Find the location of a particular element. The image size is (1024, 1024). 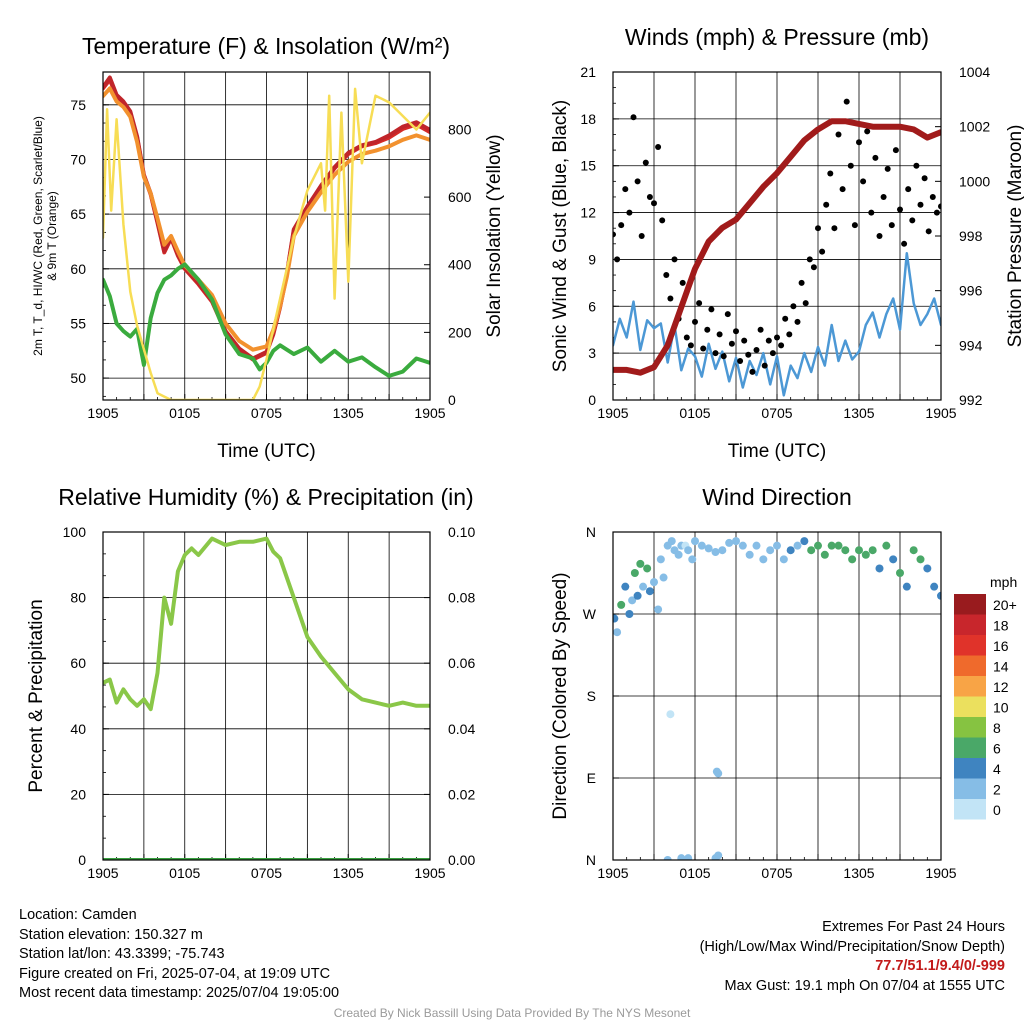

colorbar-label: 16 is located at coordinates (1001, 646).